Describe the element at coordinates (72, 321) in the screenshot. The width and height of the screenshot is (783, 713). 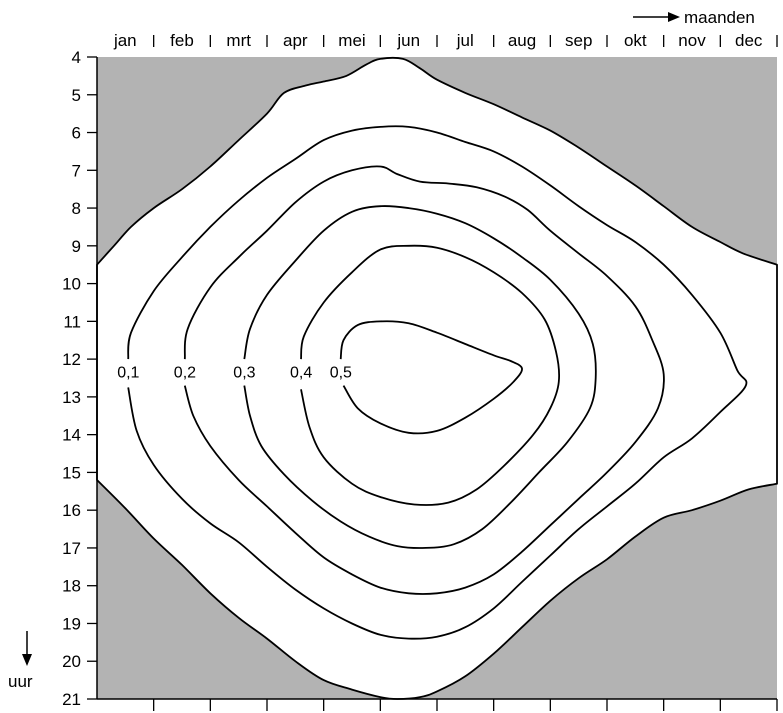
I see `hour-label-11: 11` at that location.